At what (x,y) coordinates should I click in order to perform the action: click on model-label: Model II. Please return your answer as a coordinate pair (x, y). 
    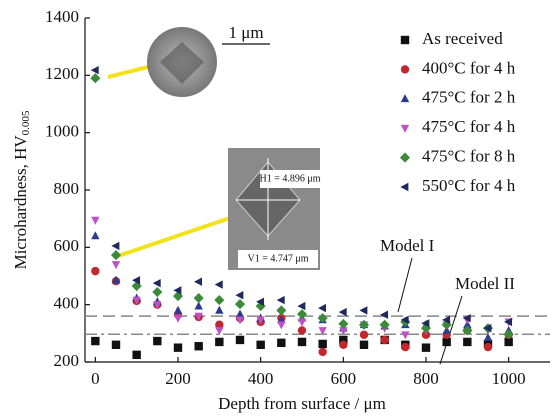
    Looking at the image, I should click on (485, 283).